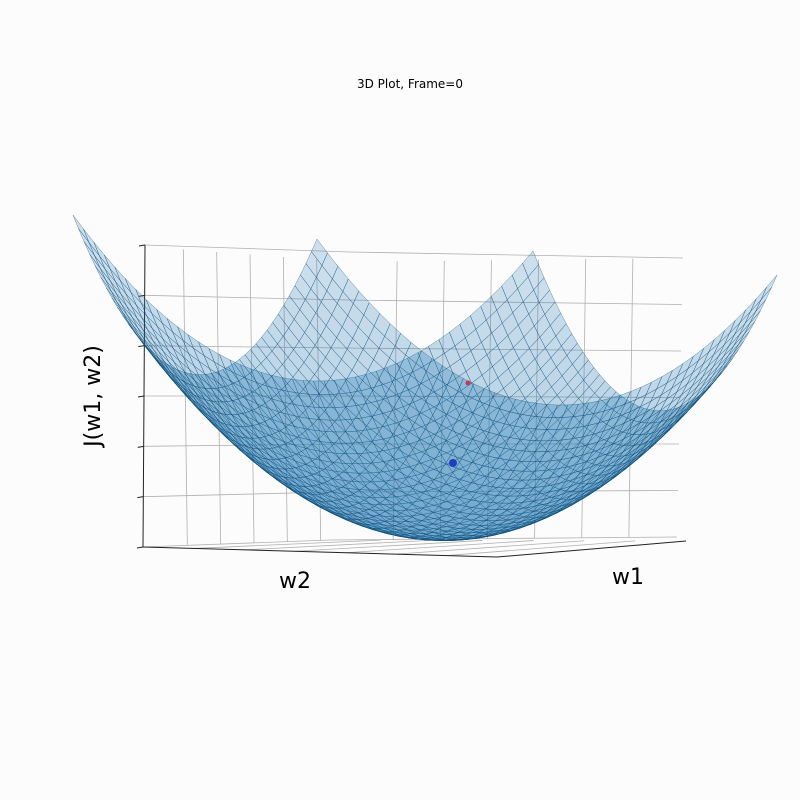 The image size is (800, 800). I want to click on y-axis-label: w2, so click(295, 581).